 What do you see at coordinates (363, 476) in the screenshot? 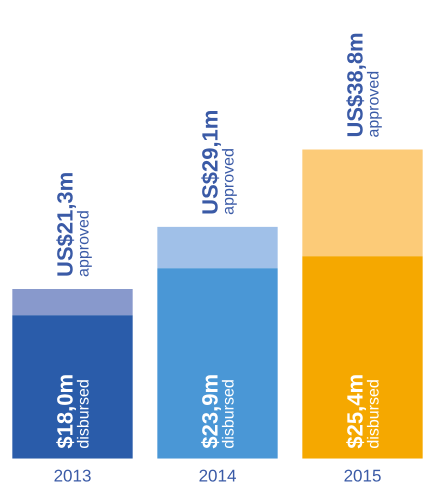
I see `x-tick-label: 2015` at bounding box center [363, 476].